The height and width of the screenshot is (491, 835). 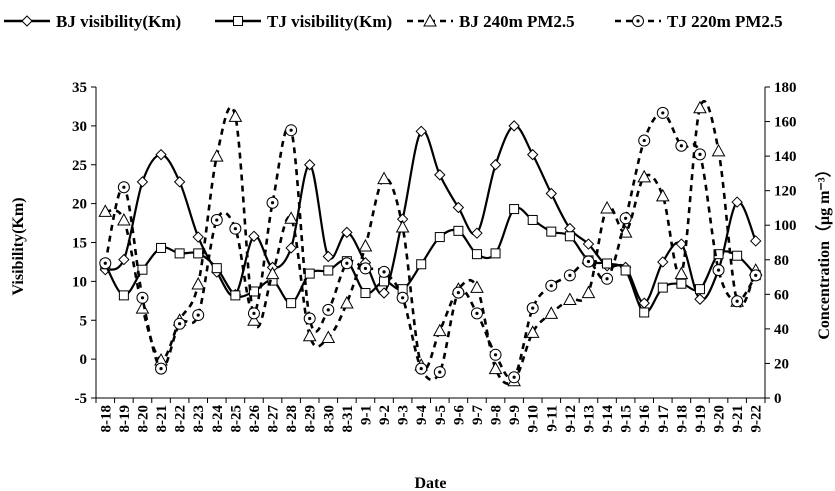 I want to click on left-tick-label: 0, so click(x=84, y=360).